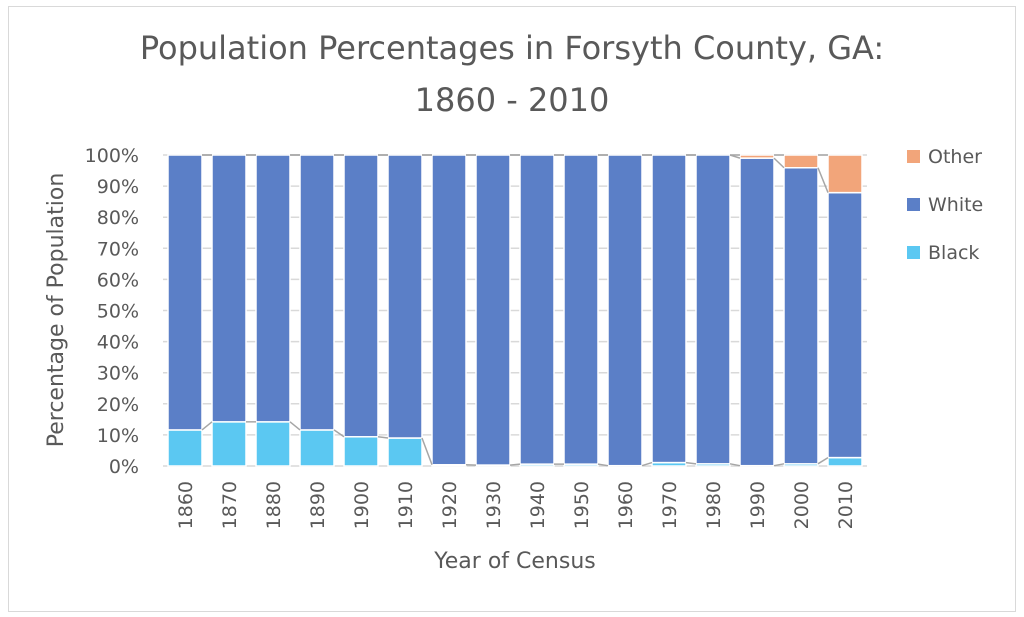 This screenshot has height=617, width=1024. I want to click on y-tick-label: 60%, so click(118, 280).